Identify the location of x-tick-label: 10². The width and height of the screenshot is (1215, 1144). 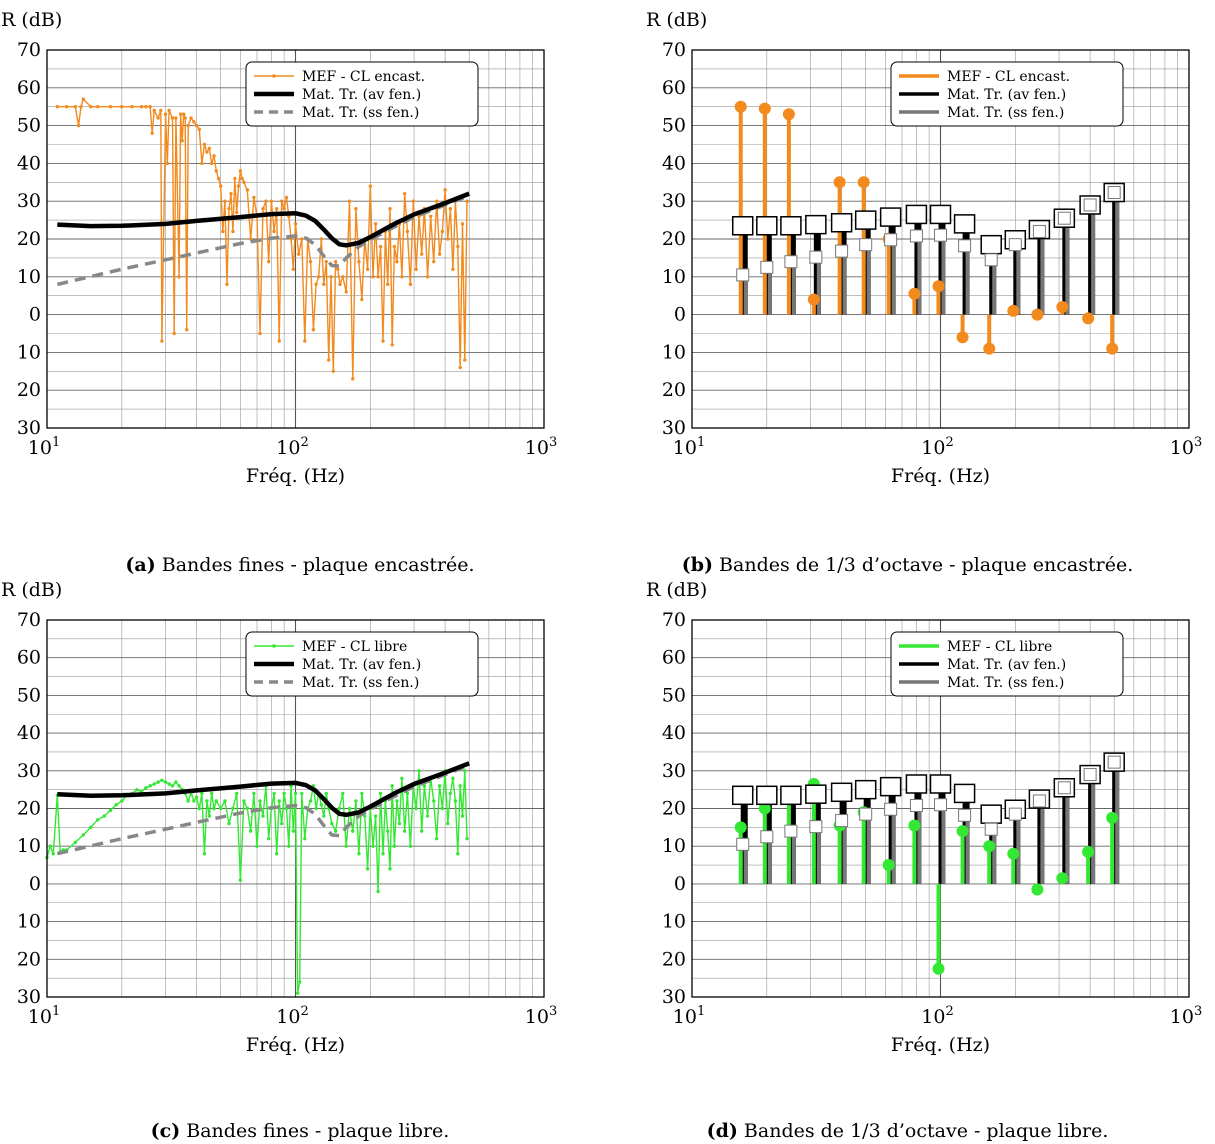
(292, 1016).